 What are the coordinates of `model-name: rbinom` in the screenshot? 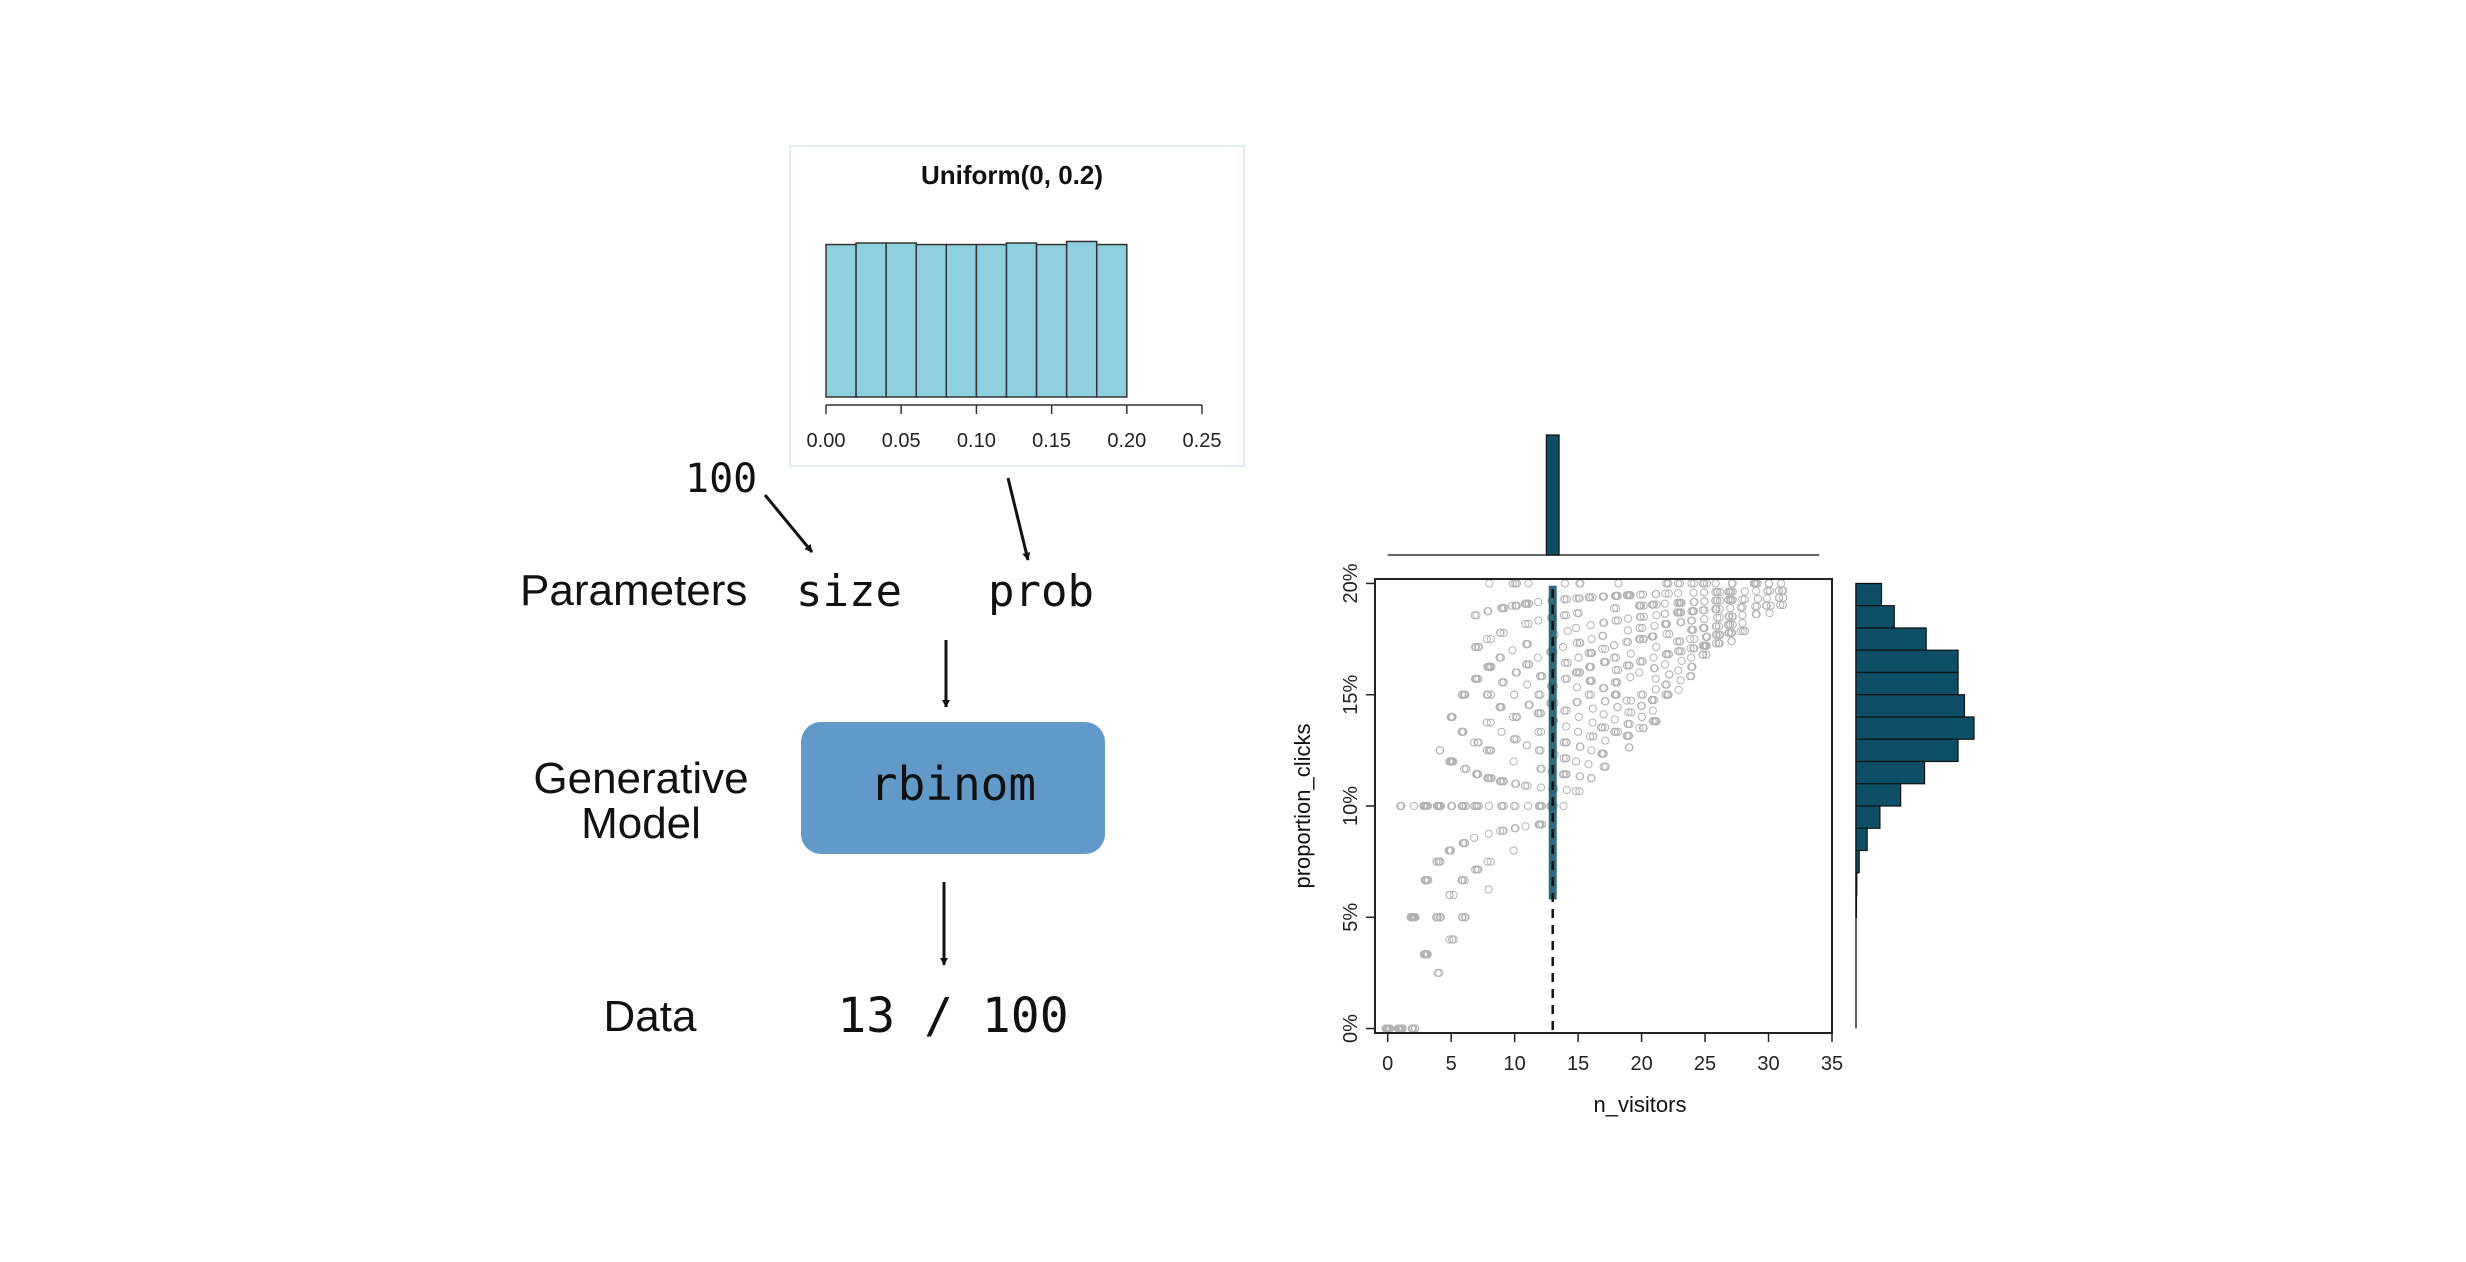 It's located at (953, 784).